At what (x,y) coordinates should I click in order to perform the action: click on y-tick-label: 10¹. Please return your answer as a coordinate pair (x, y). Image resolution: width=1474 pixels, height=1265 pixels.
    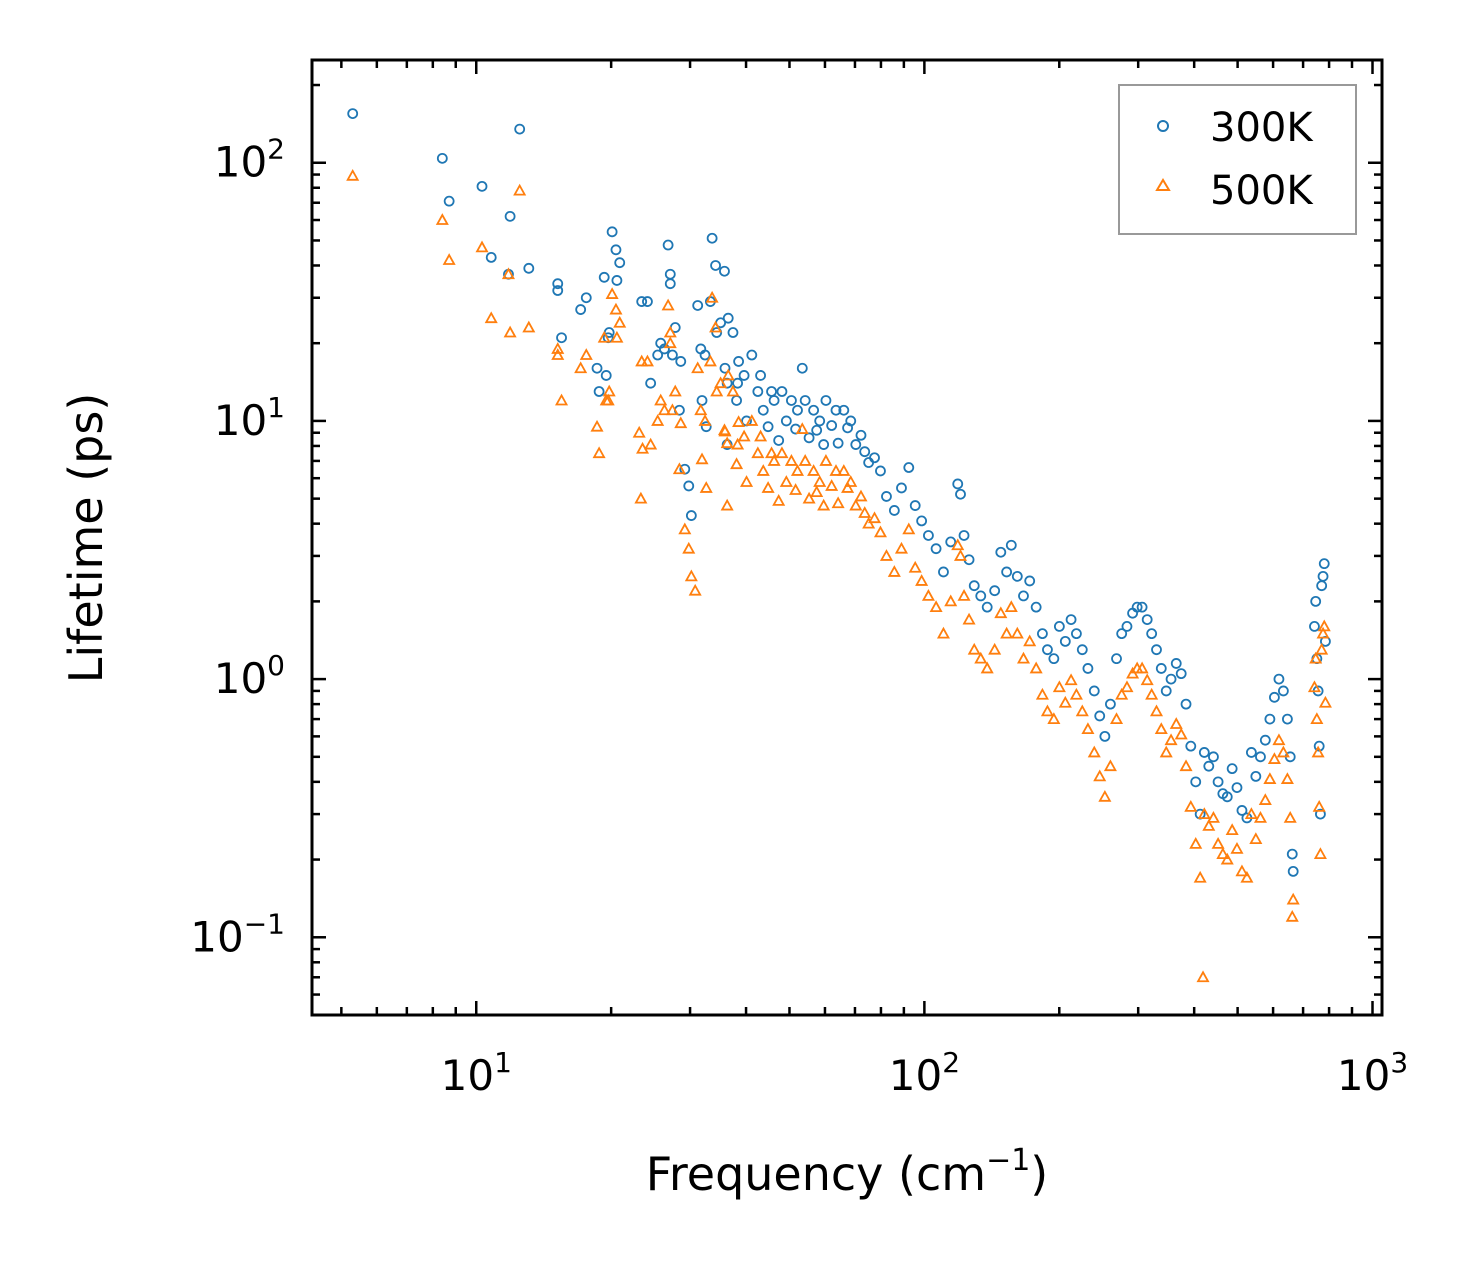
    Looking at the image, I should click on (249, 418).